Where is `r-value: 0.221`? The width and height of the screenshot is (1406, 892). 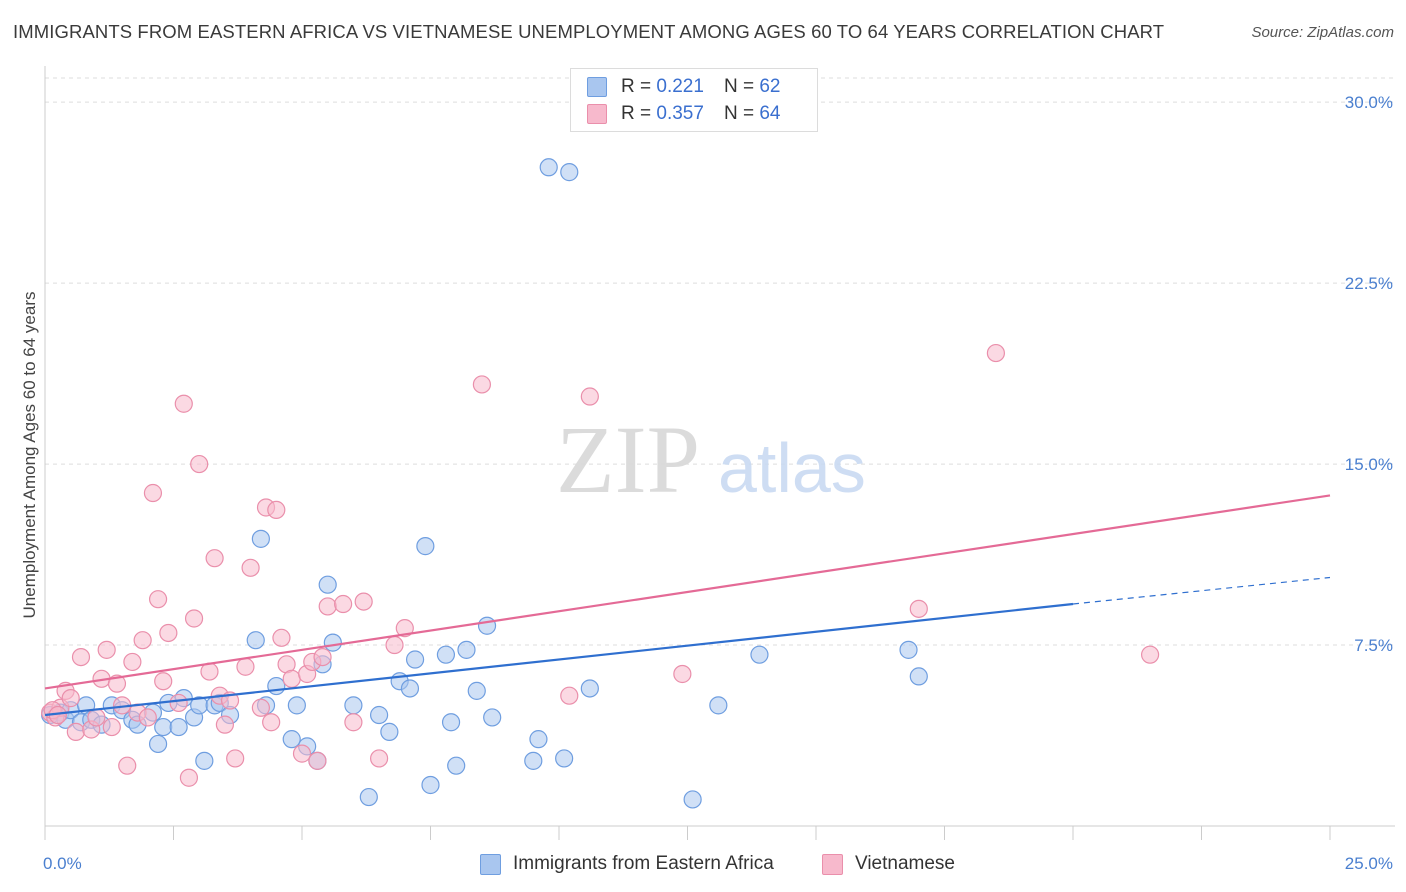 r-value: 0.221 is located at coordinates (680, 86).